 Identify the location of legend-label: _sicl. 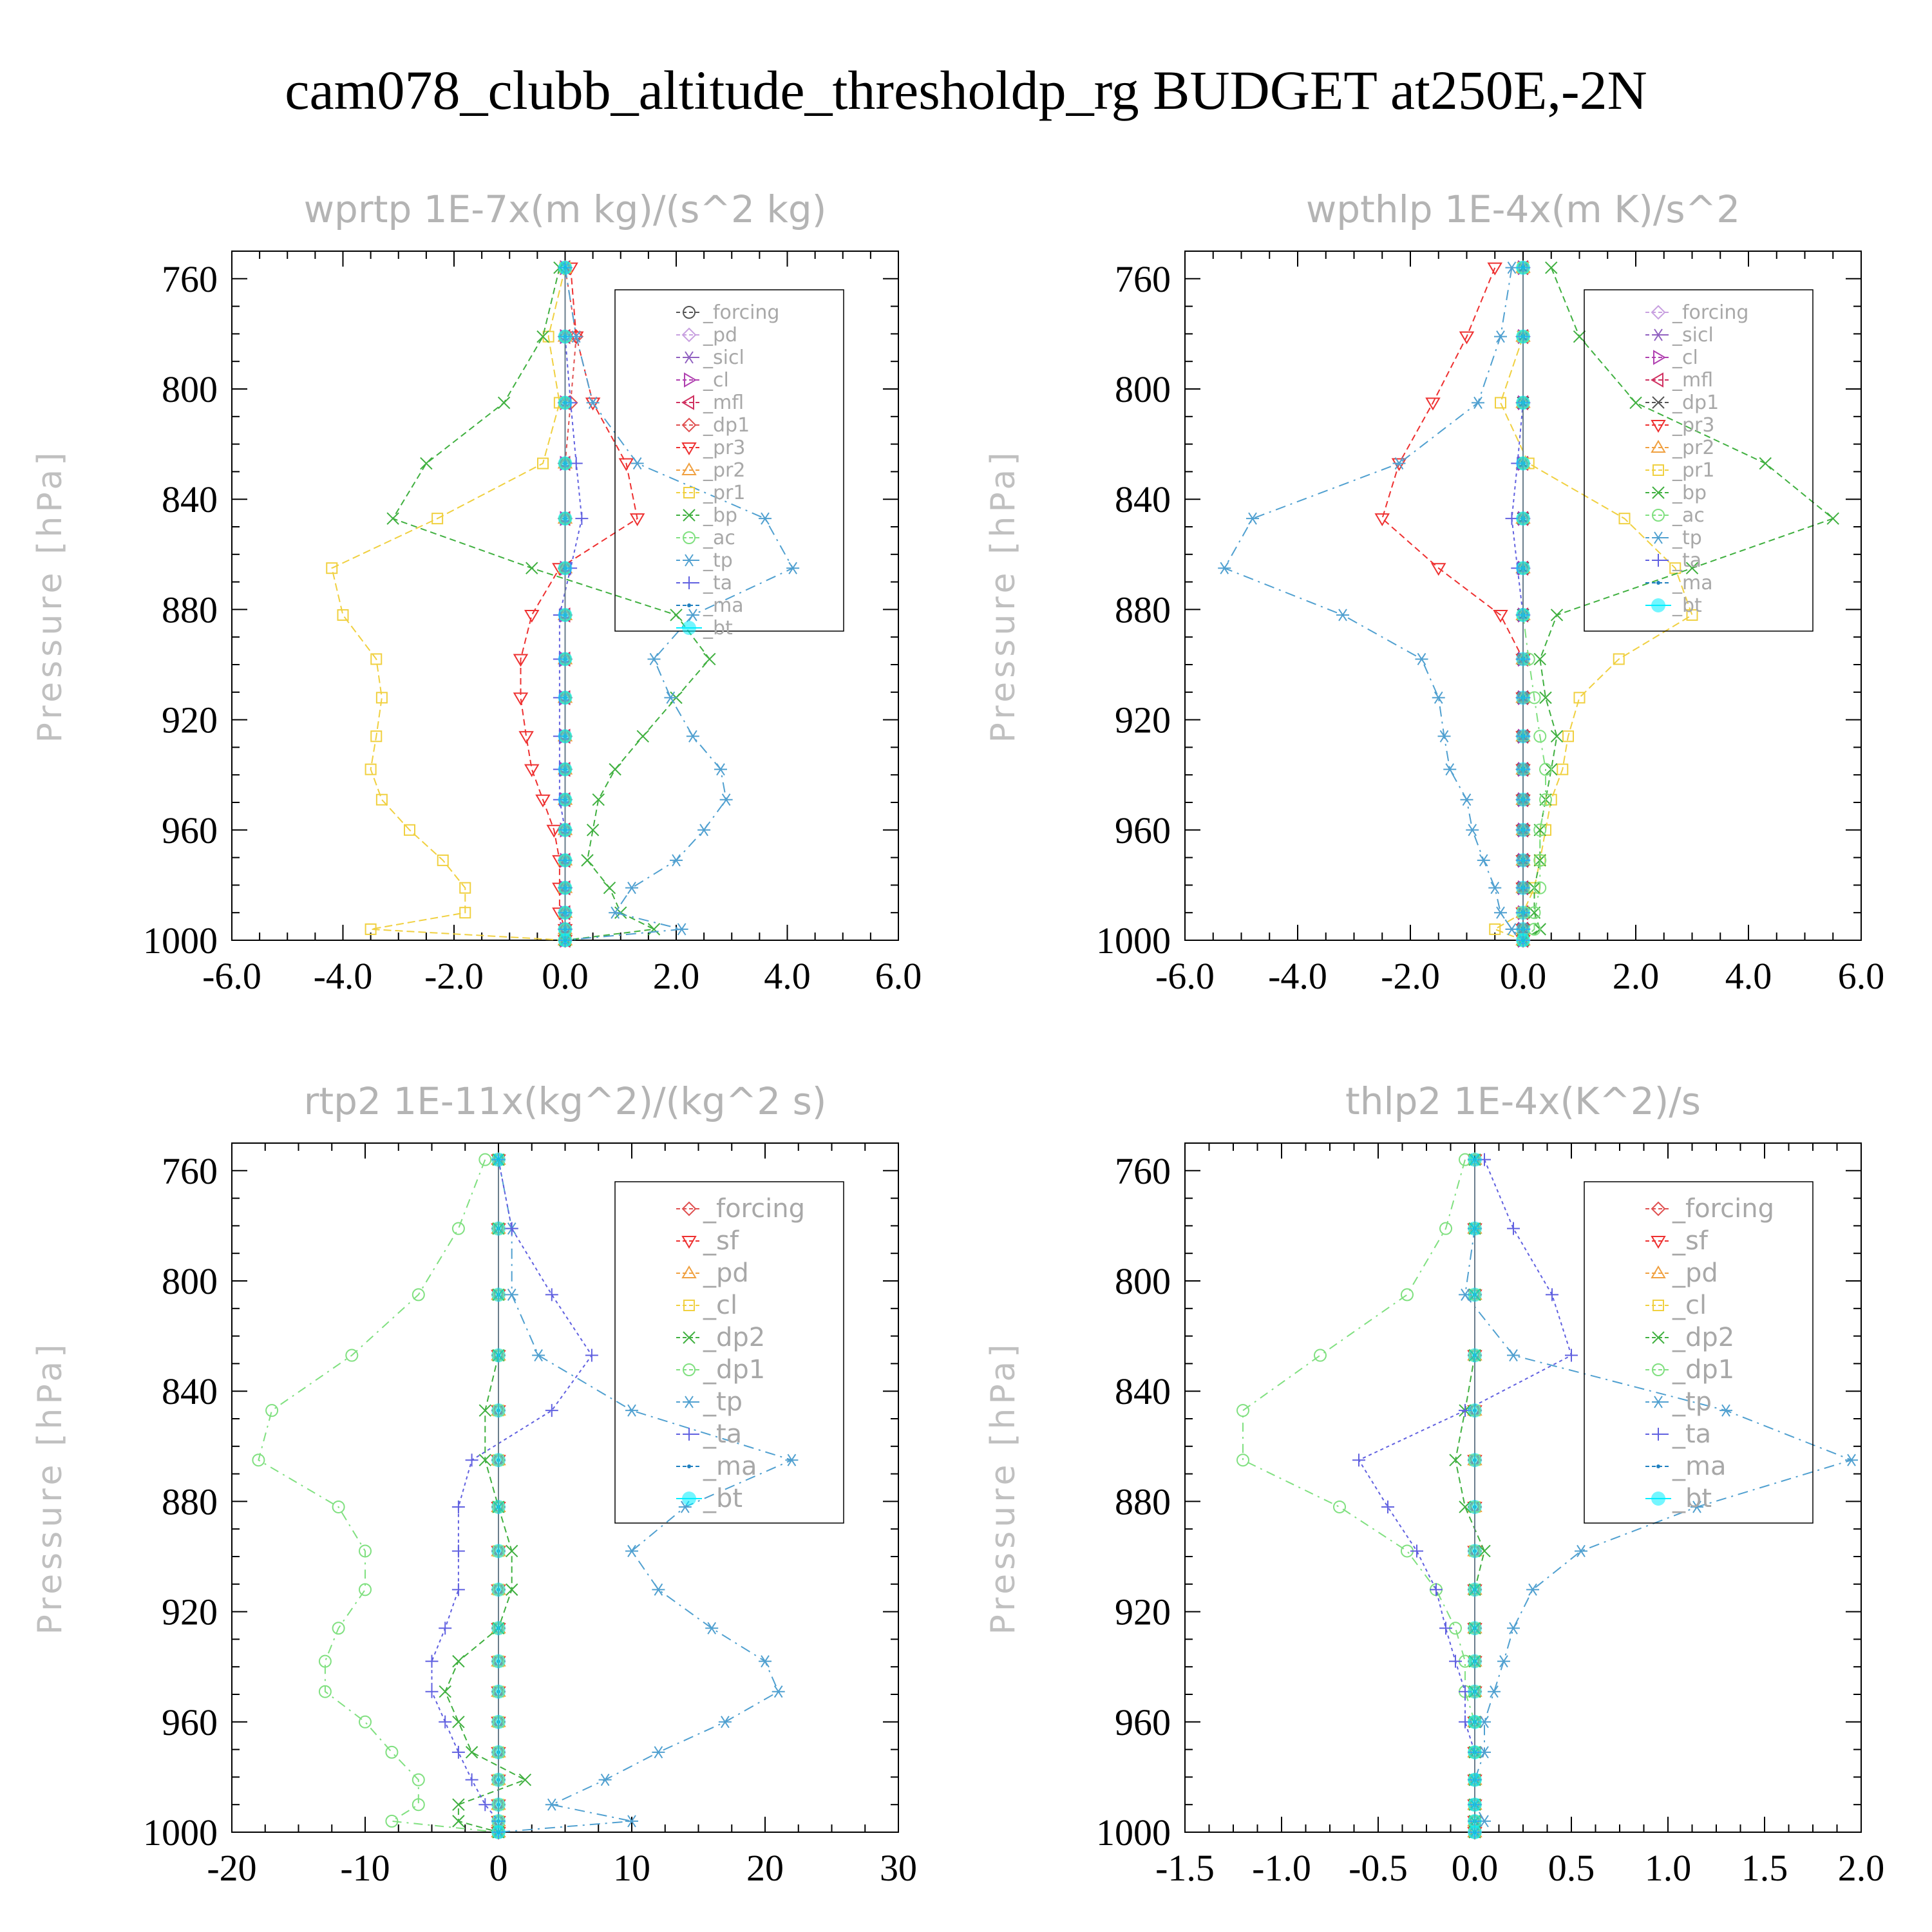
(1693, 335).